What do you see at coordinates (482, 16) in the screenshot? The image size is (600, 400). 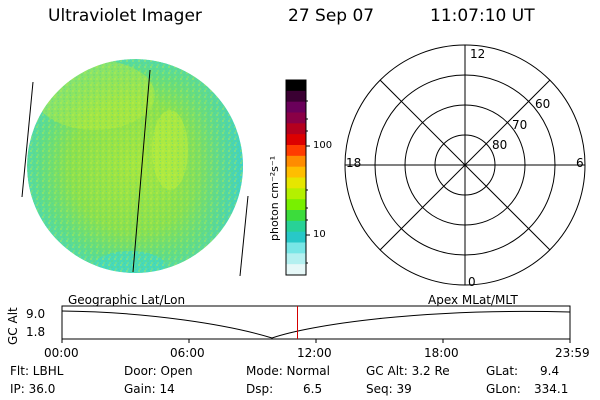 I see `time-label: 11:07:10 UT` at bounding box center [482, 16].